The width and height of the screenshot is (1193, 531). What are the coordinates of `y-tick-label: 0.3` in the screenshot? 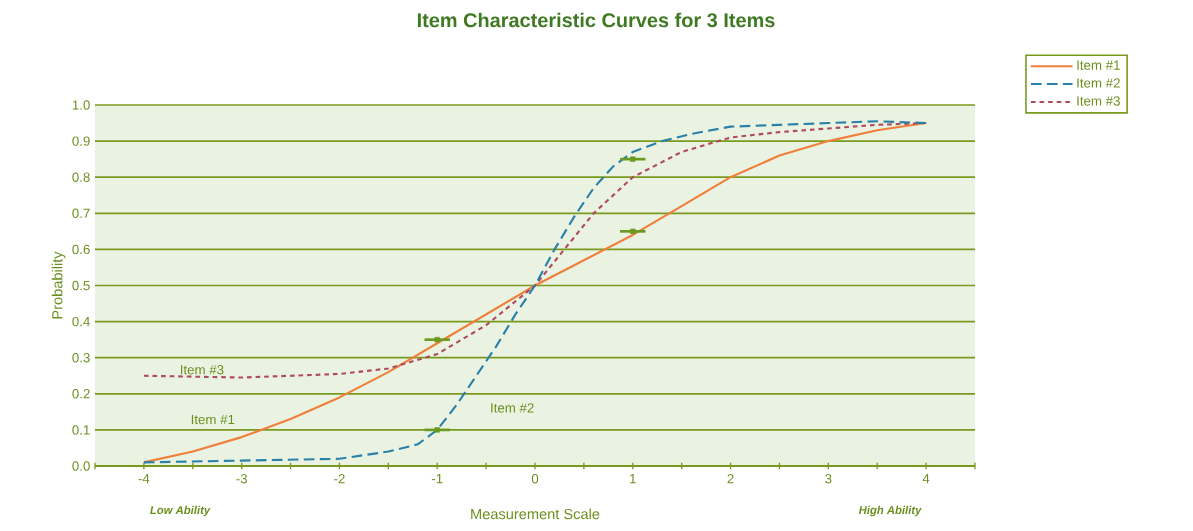 It's located at (81, 358).